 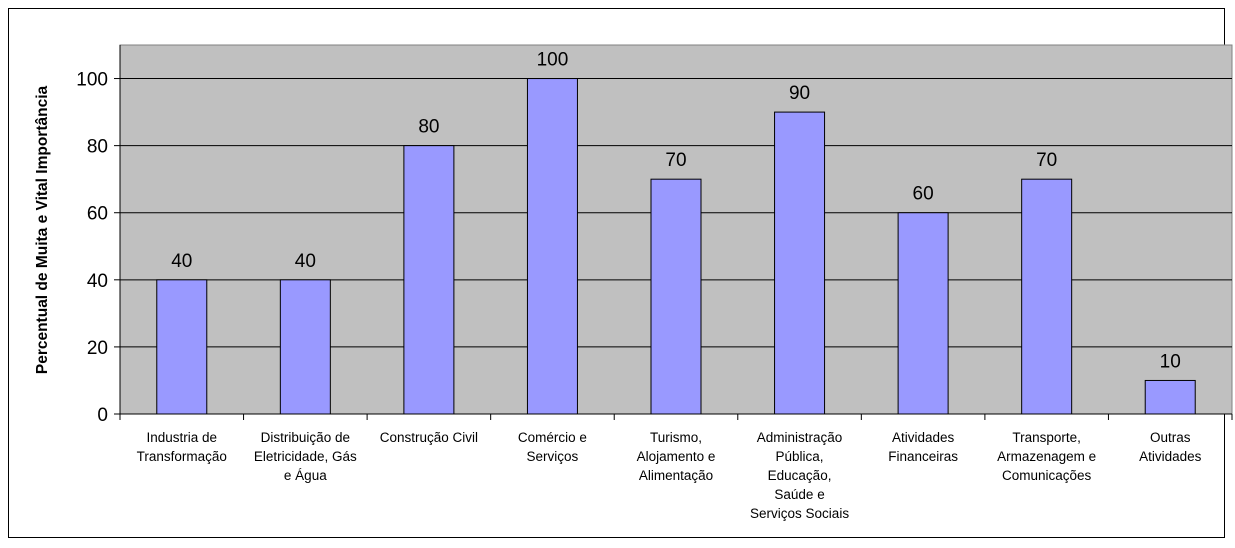 What do you see at coordinates (97, 214) in the screenshot?
I see `y-tick-label: 60` at bounding box center [97, 214].